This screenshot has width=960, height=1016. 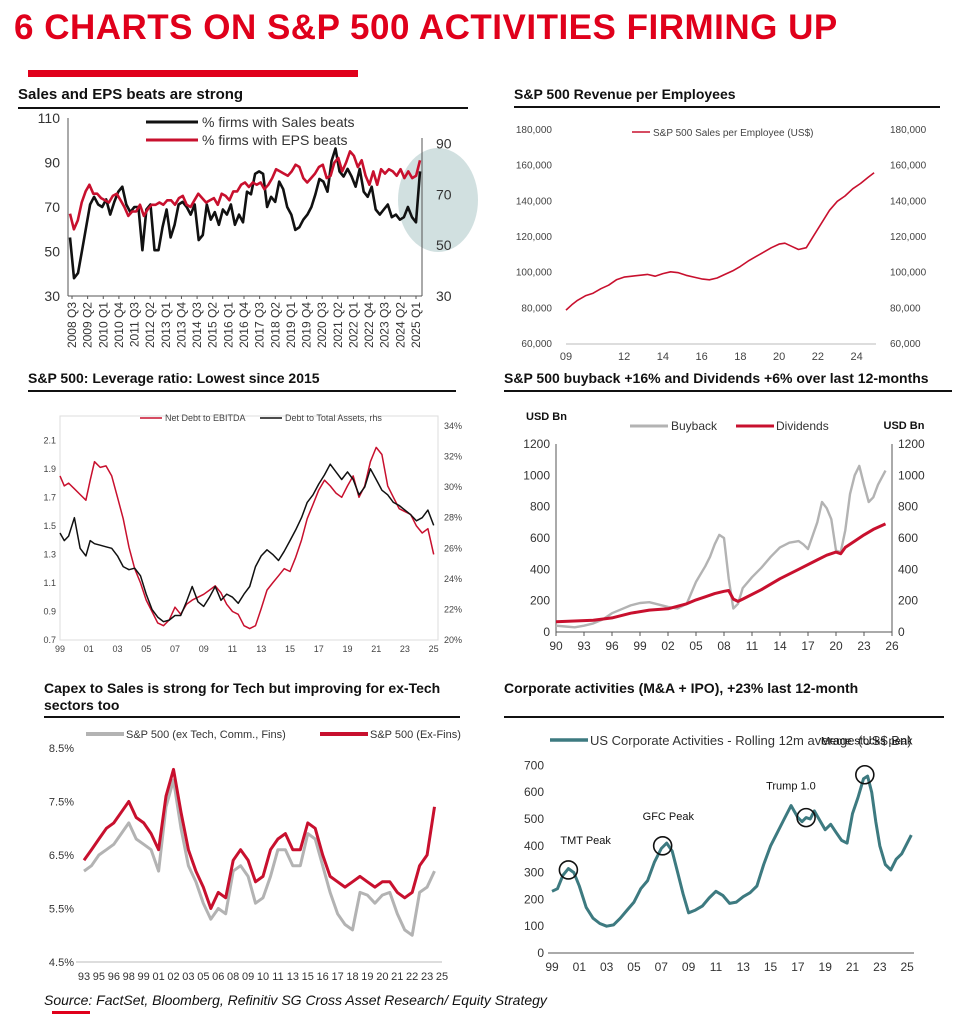 What do you see at coordinates (150, 325) in the screenshot?
I see `x-tick-label: 2012 Q2` at bounding box center [150, 325].